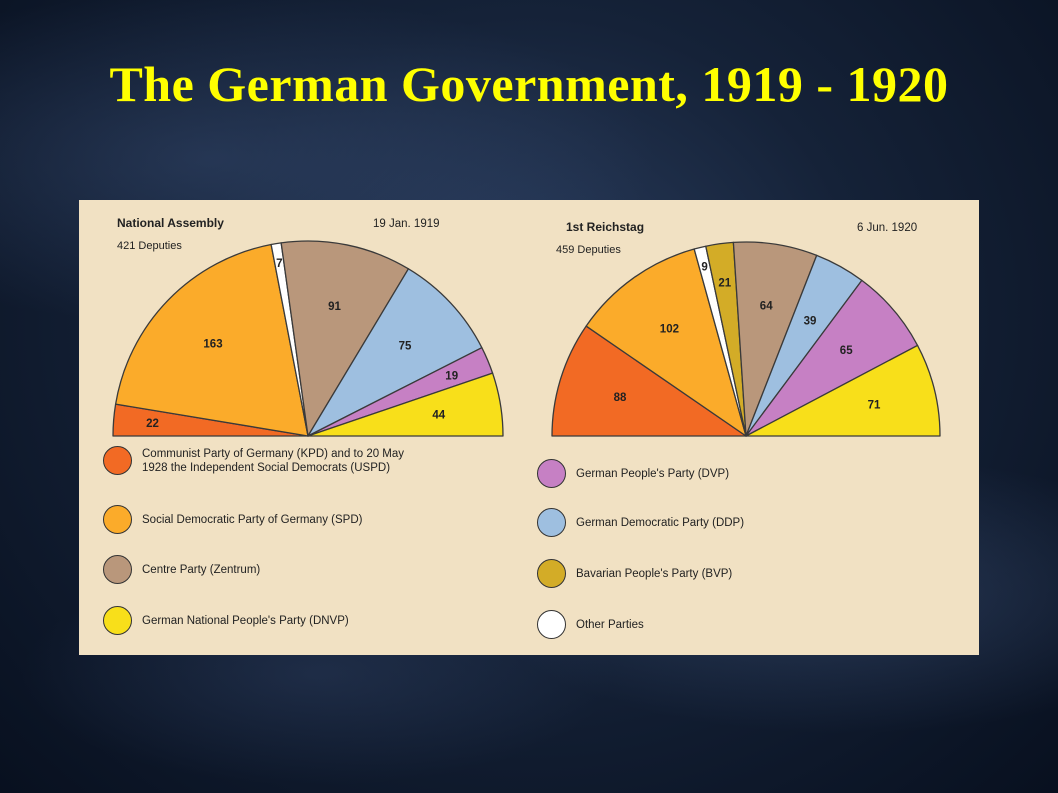  Describe the element at coordinates (117, 569) in the screenshot. I see `legend-swatch-zentrum` at that location.